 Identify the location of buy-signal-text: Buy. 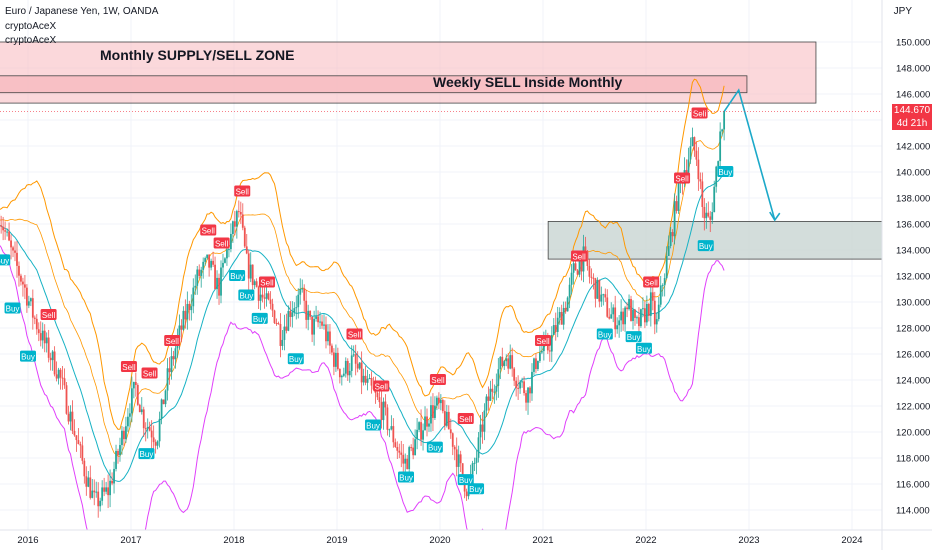
(725, 172).